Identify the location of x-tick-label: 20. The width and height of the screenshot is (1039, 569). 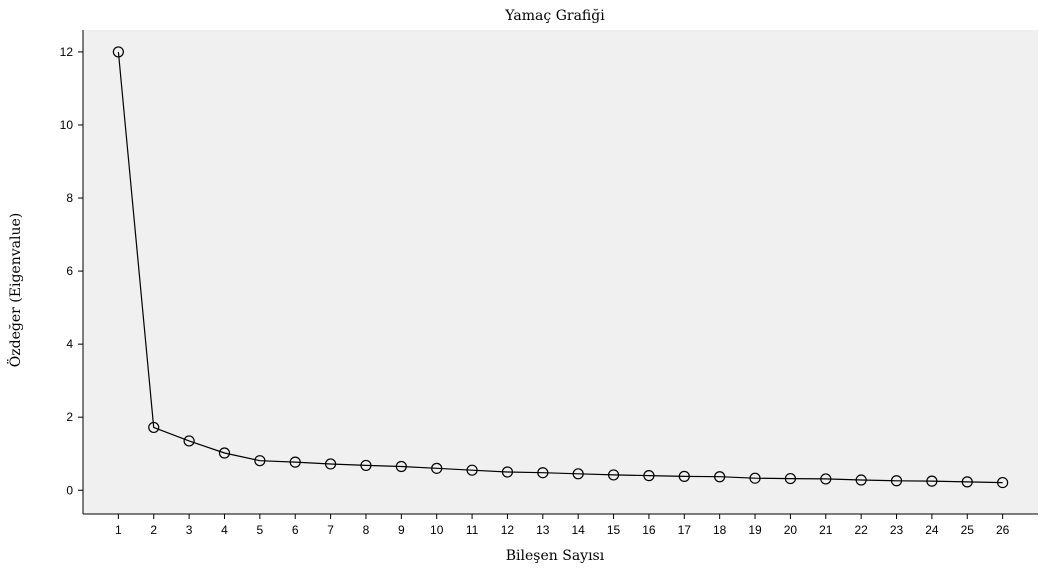
(791, 530).